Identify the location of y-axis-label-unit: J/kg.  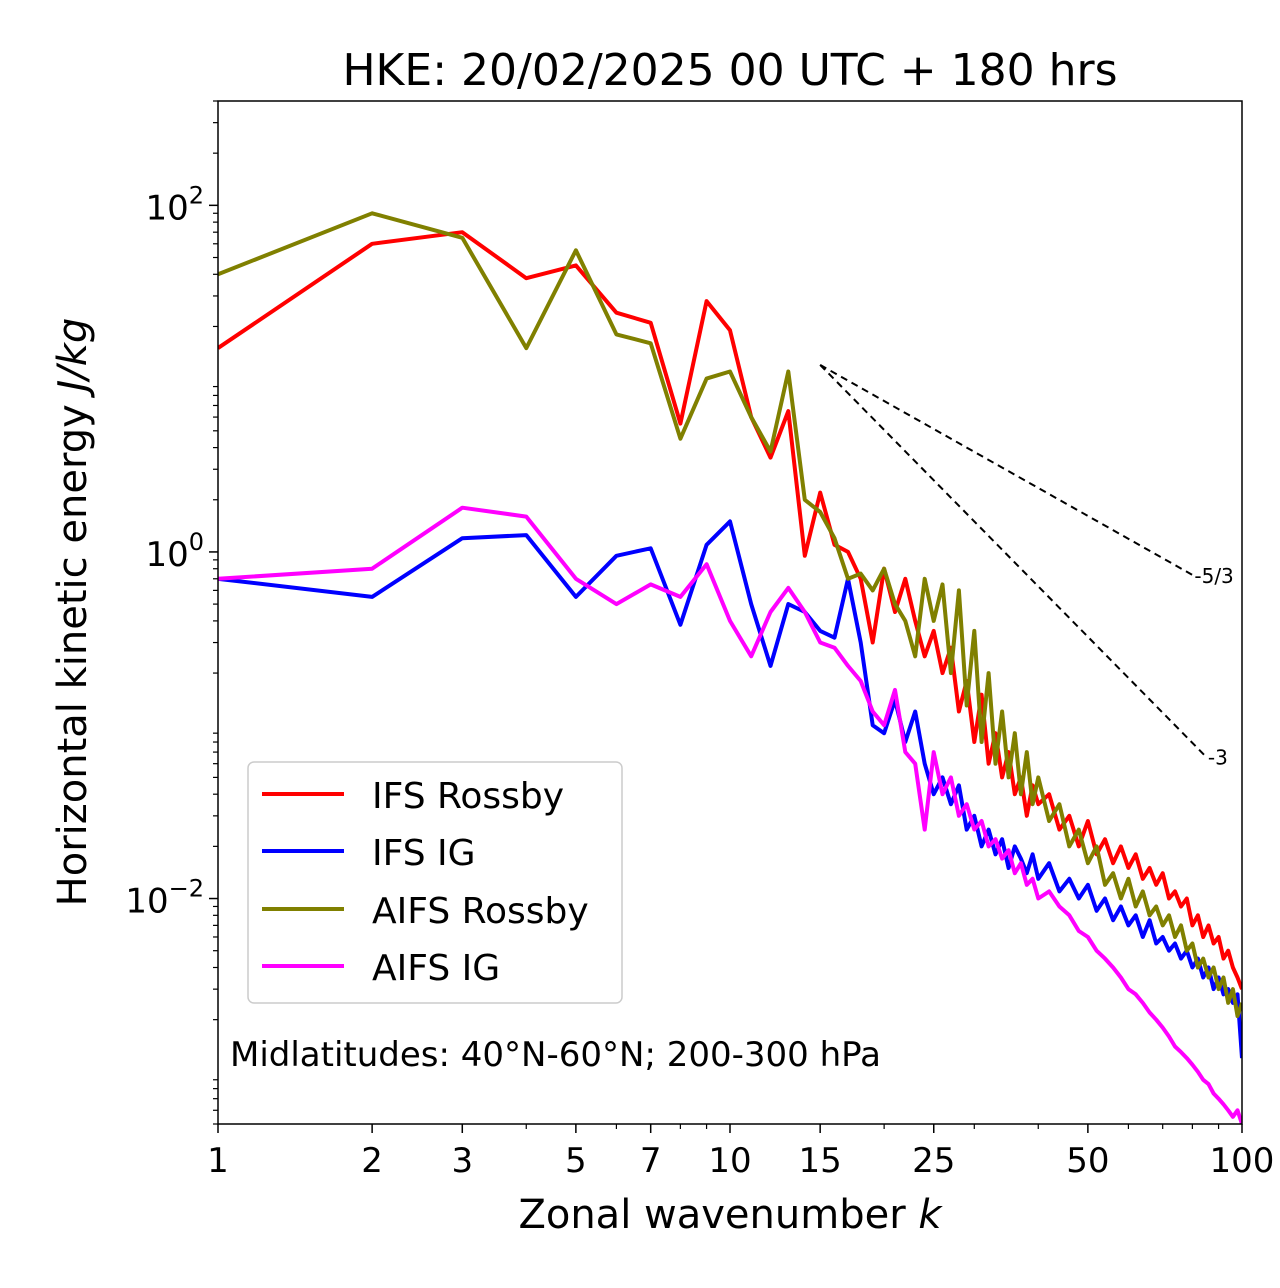
(73, 358).